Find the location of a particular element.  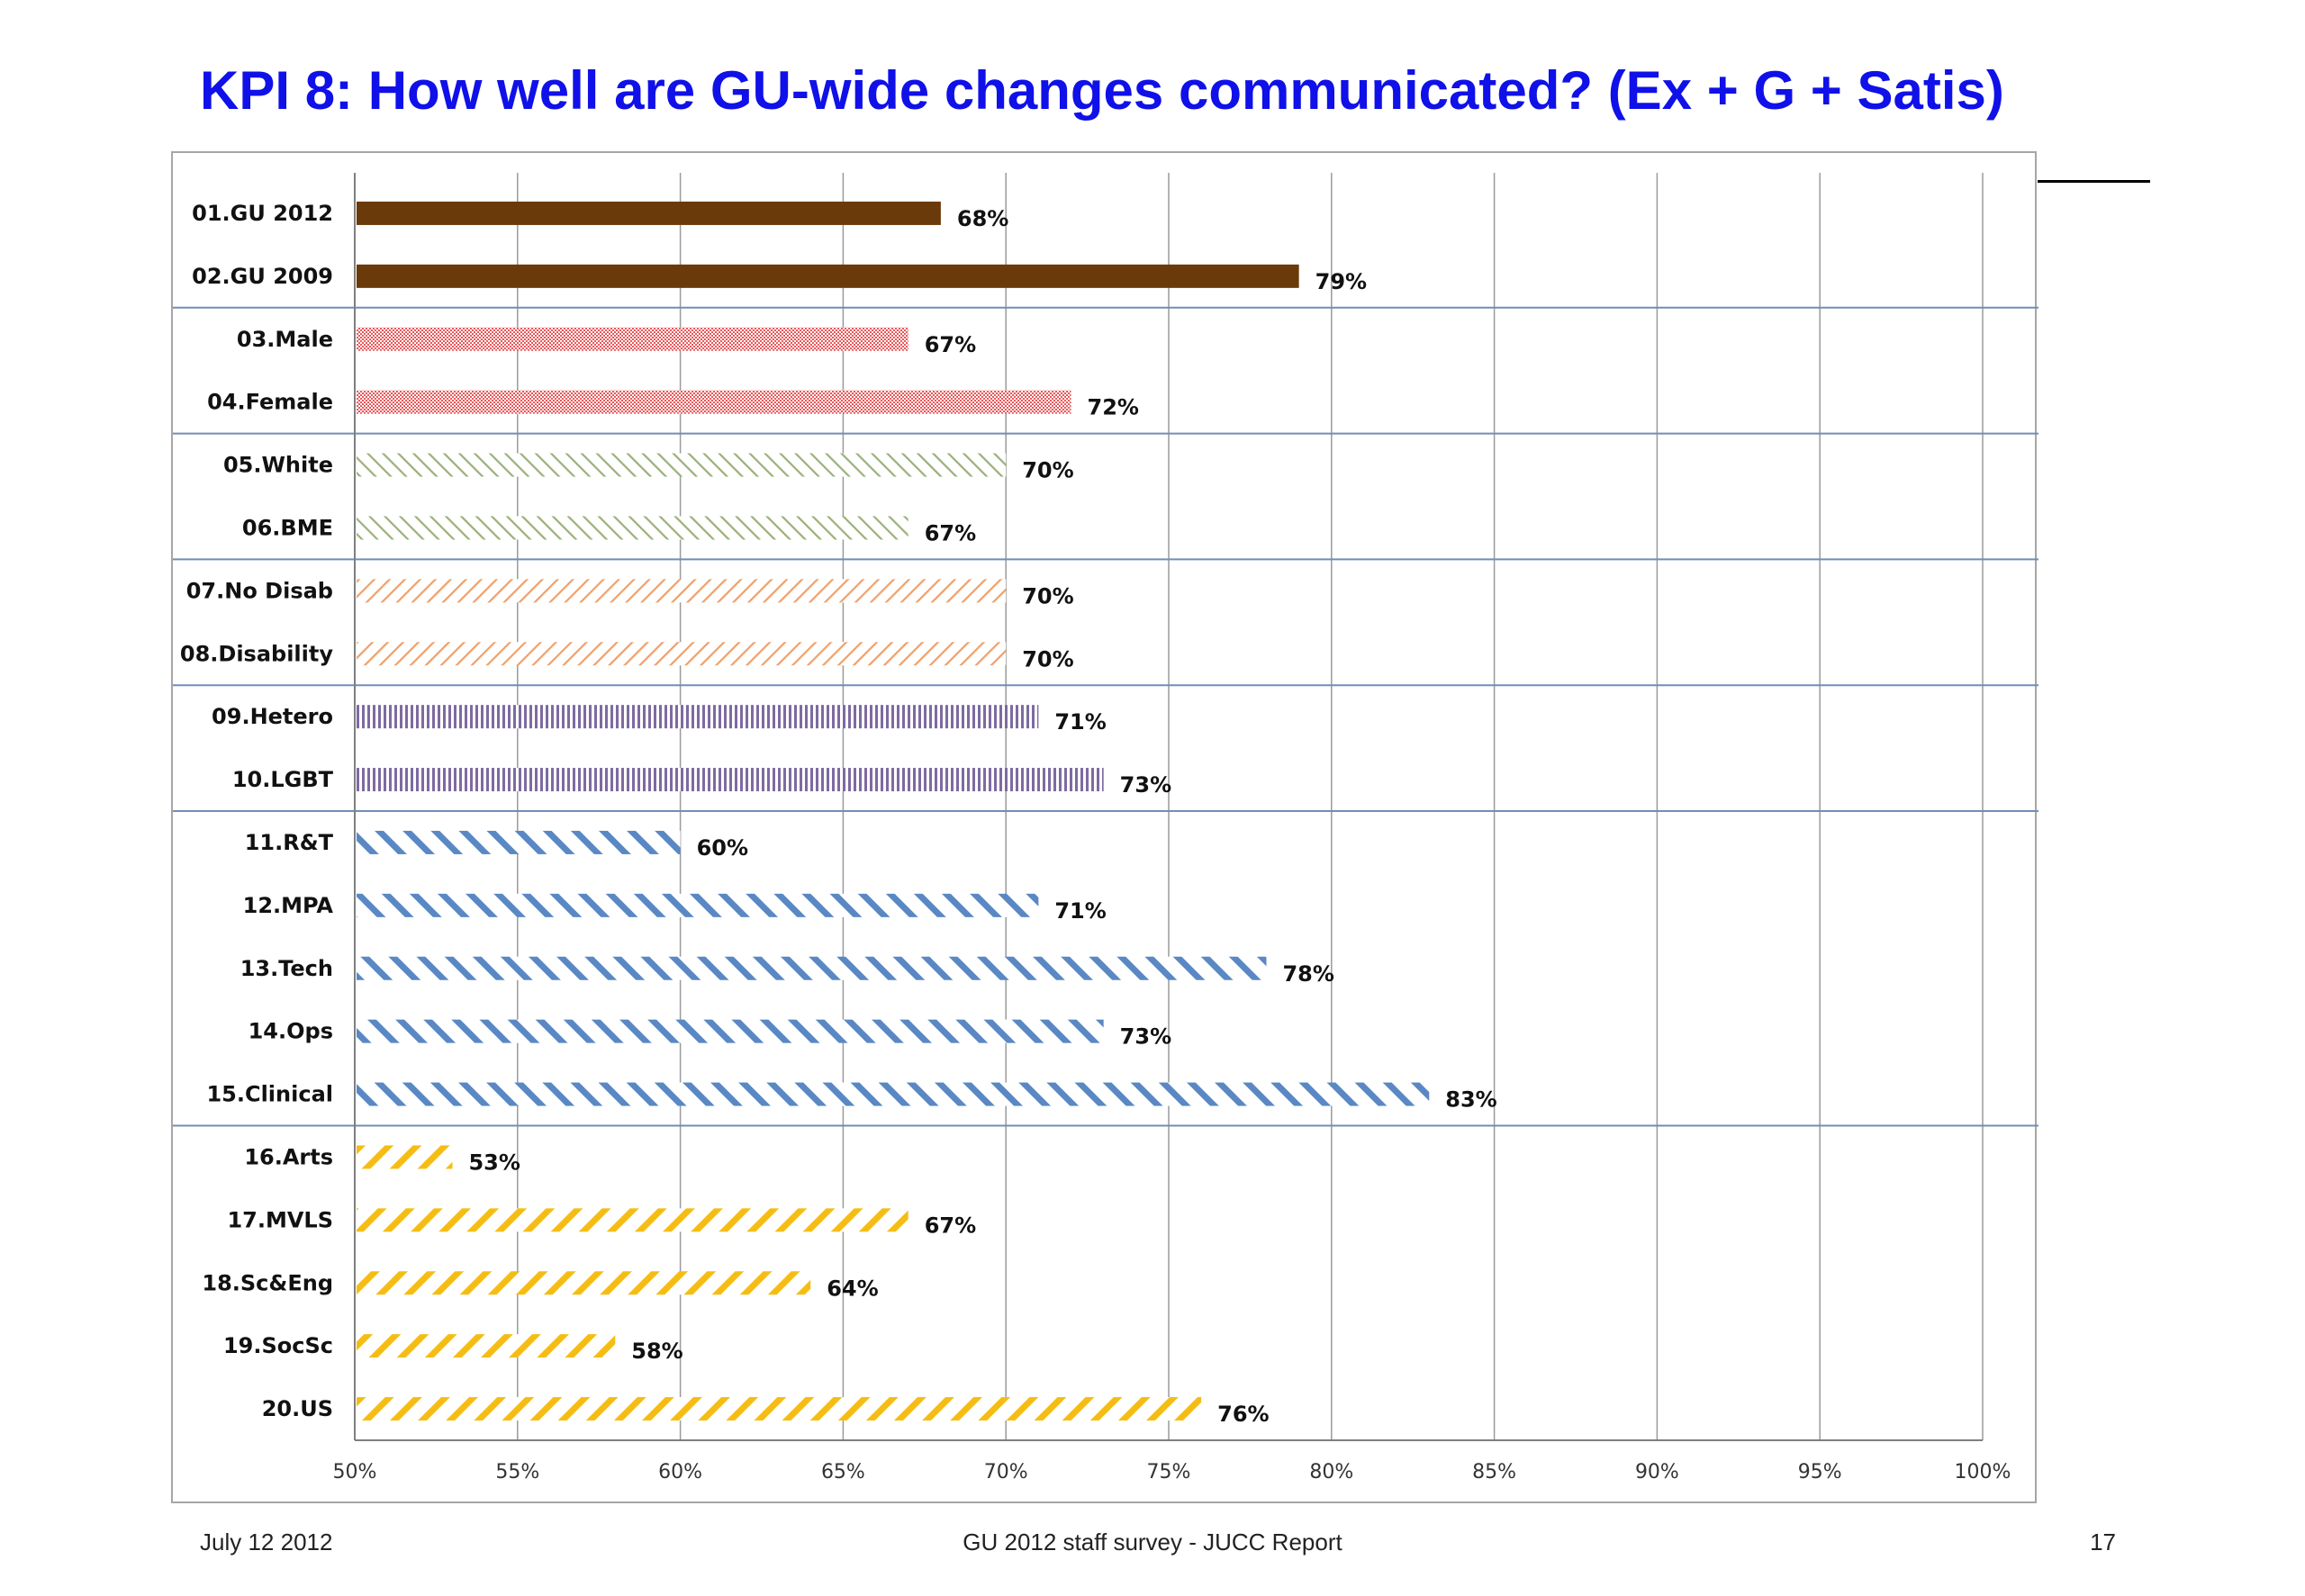

value-label: 78% is located at coordinates (1307, 974).